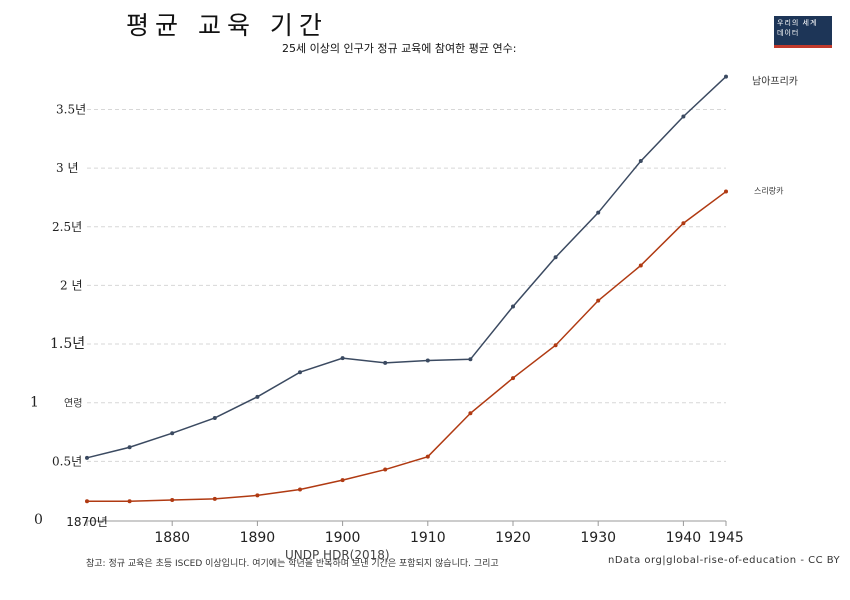 Image resolution: width=850 pixels, height=600 pixels. Describe the element at coordinates (34, 403) in the screenshot. I see `y-tick-label: 1` at that location.